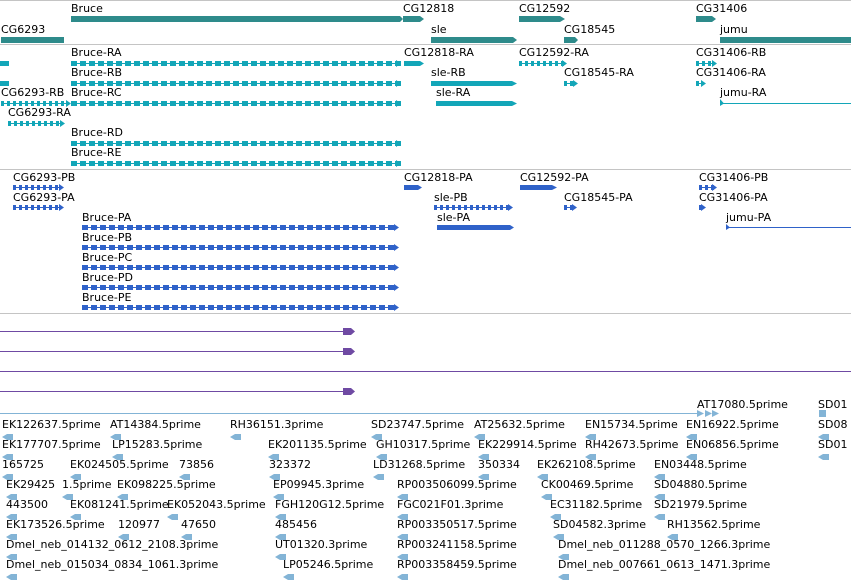  I want to click on est-label: UT01320.3prime, so click(321, 544).